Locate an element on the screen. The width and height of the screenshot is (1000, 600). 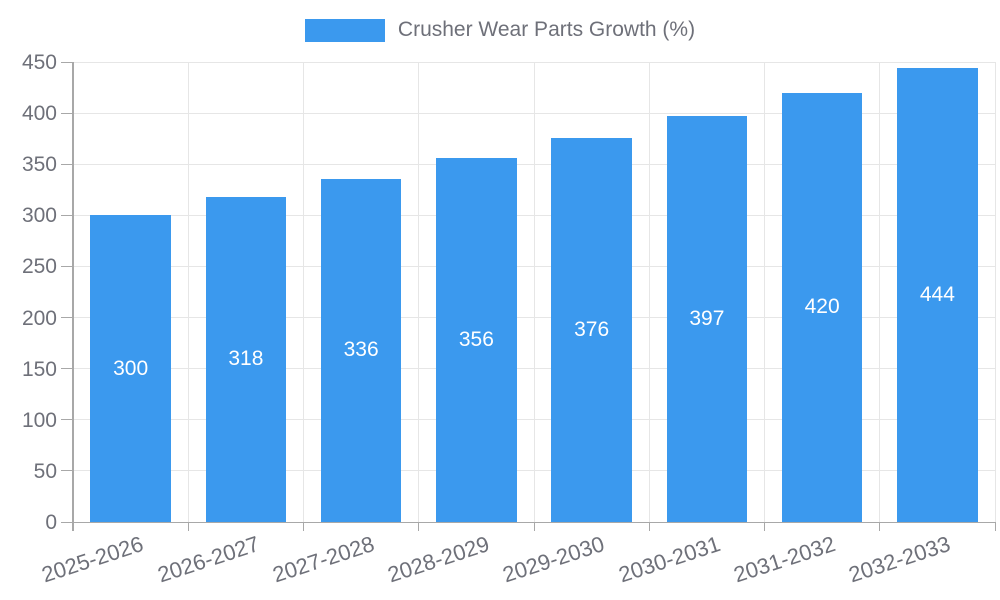
legend-swatch is located at coordinates (344, 30).